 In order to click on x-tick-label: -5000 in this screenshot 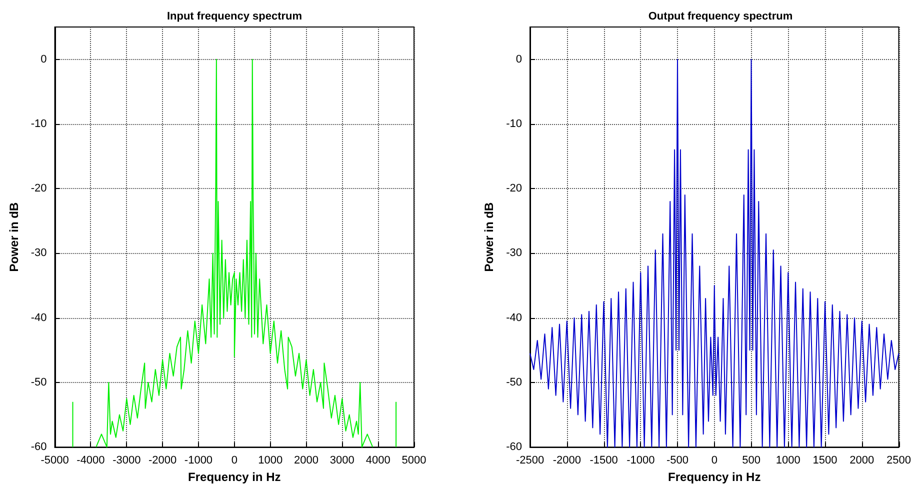, I will do `click(54, 460)`.